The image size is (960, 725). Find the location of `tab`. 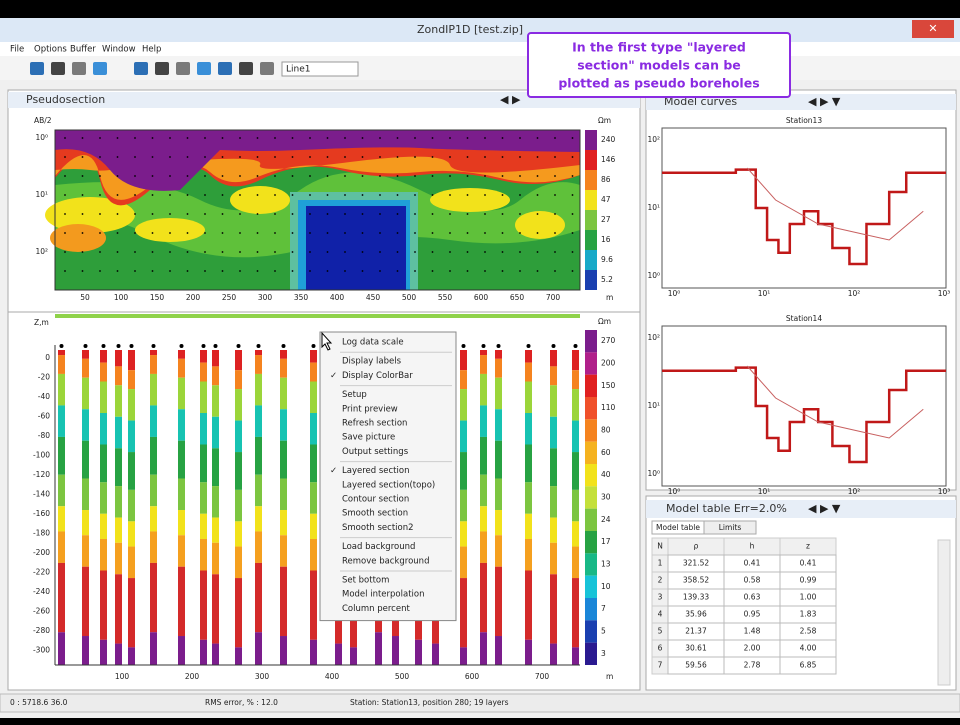

tab is located at coordinates (730, 527).